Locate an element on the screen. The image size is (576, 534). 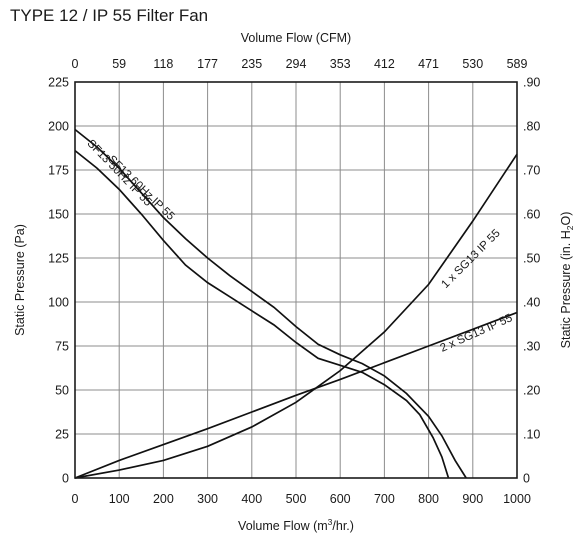
x-tick-label-bottom: 200 is located at coordinates (163, 499).